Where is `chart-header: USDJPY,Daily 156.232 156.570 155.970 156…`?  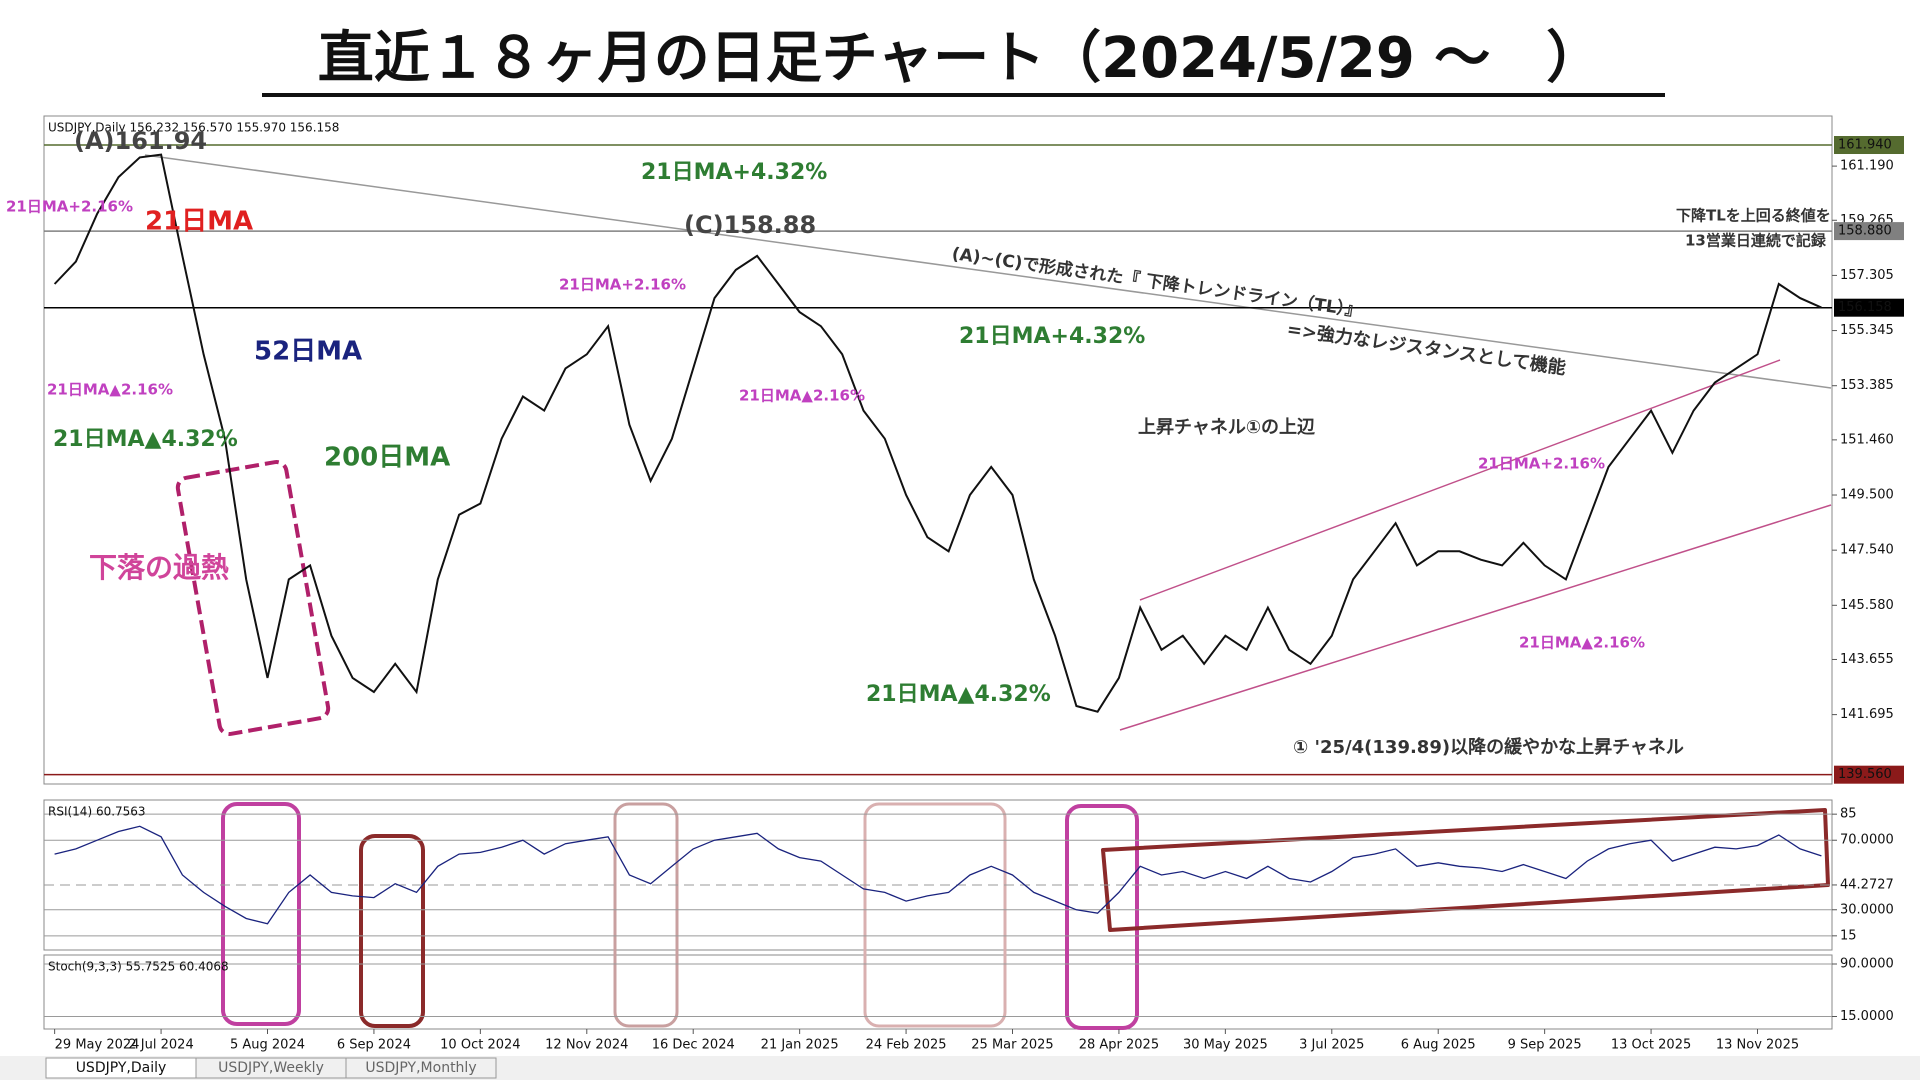 chart-header: USDJPY,Daily 156.232 156.570 155.970 156… is located at coordinates (193, 128).